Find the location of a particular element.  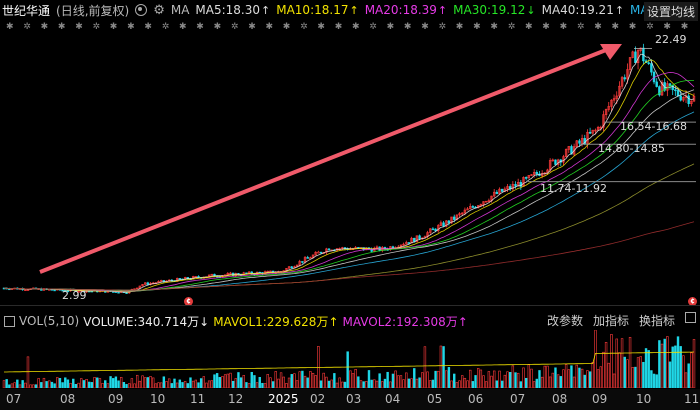

volume-chart is located at coordinates (350, 359).